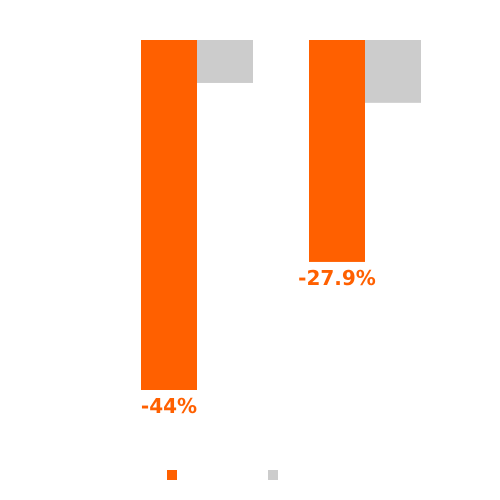  Describe the element at coordinates (225, 61) in the screenshot. I see `bar-series2-cat1` at that location.